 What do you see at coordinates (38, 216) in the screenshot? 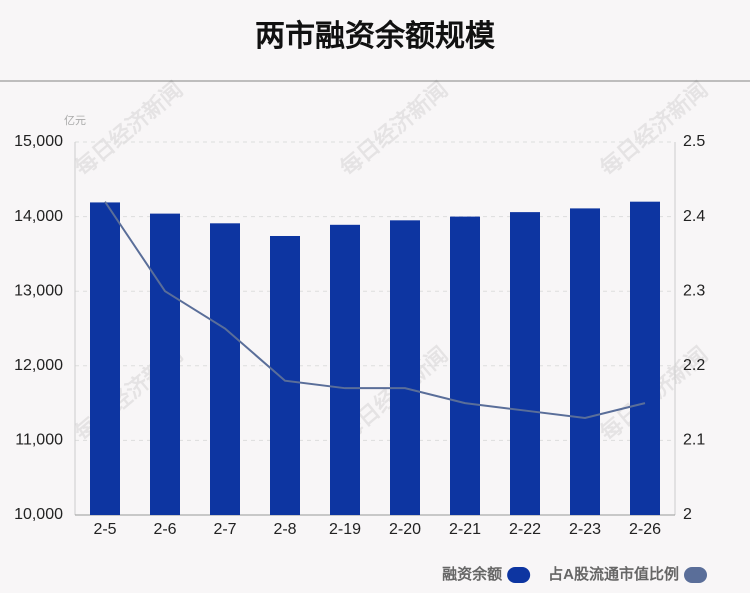
I see `y-tick-label: 14,000` at bounding box center [38, 216].